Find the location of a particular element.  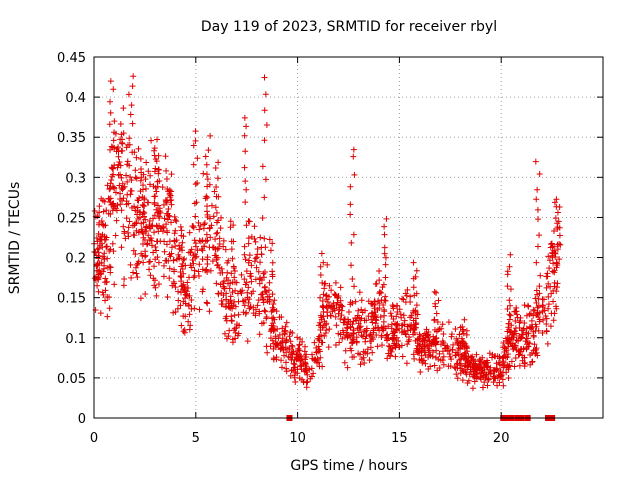

x-tick-label: 10 is located at coordinates (297, 438).